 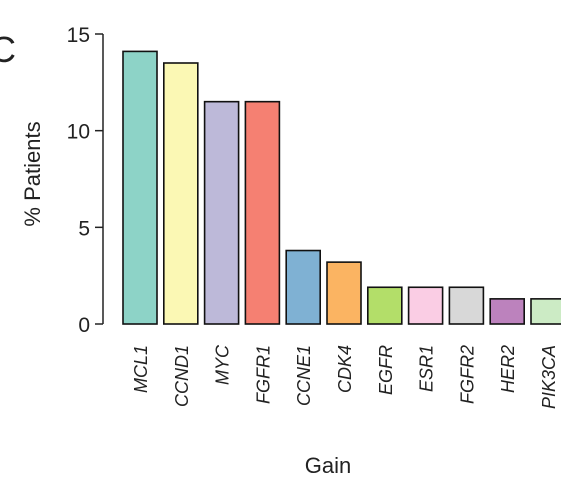 I want to click on x-tick-label: ESR1, so click(x=427, y=368).